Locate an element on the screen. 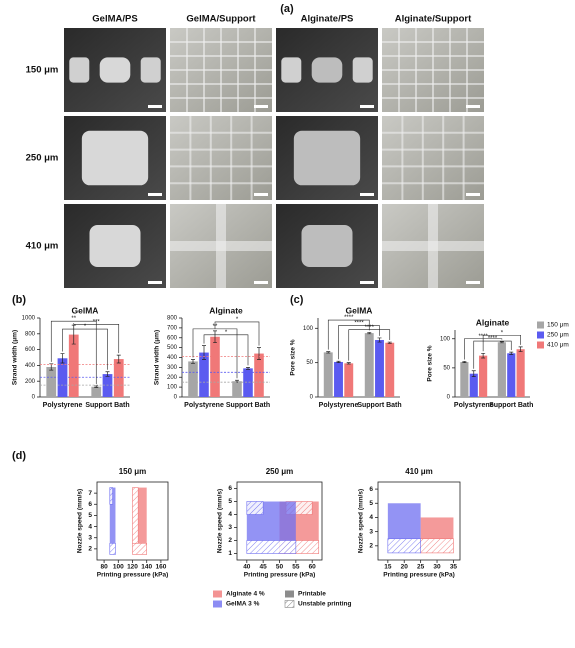 The width and height of the screenshot is (575, 648). column-header: Alginate/PS is located at coordinates (327, 19).